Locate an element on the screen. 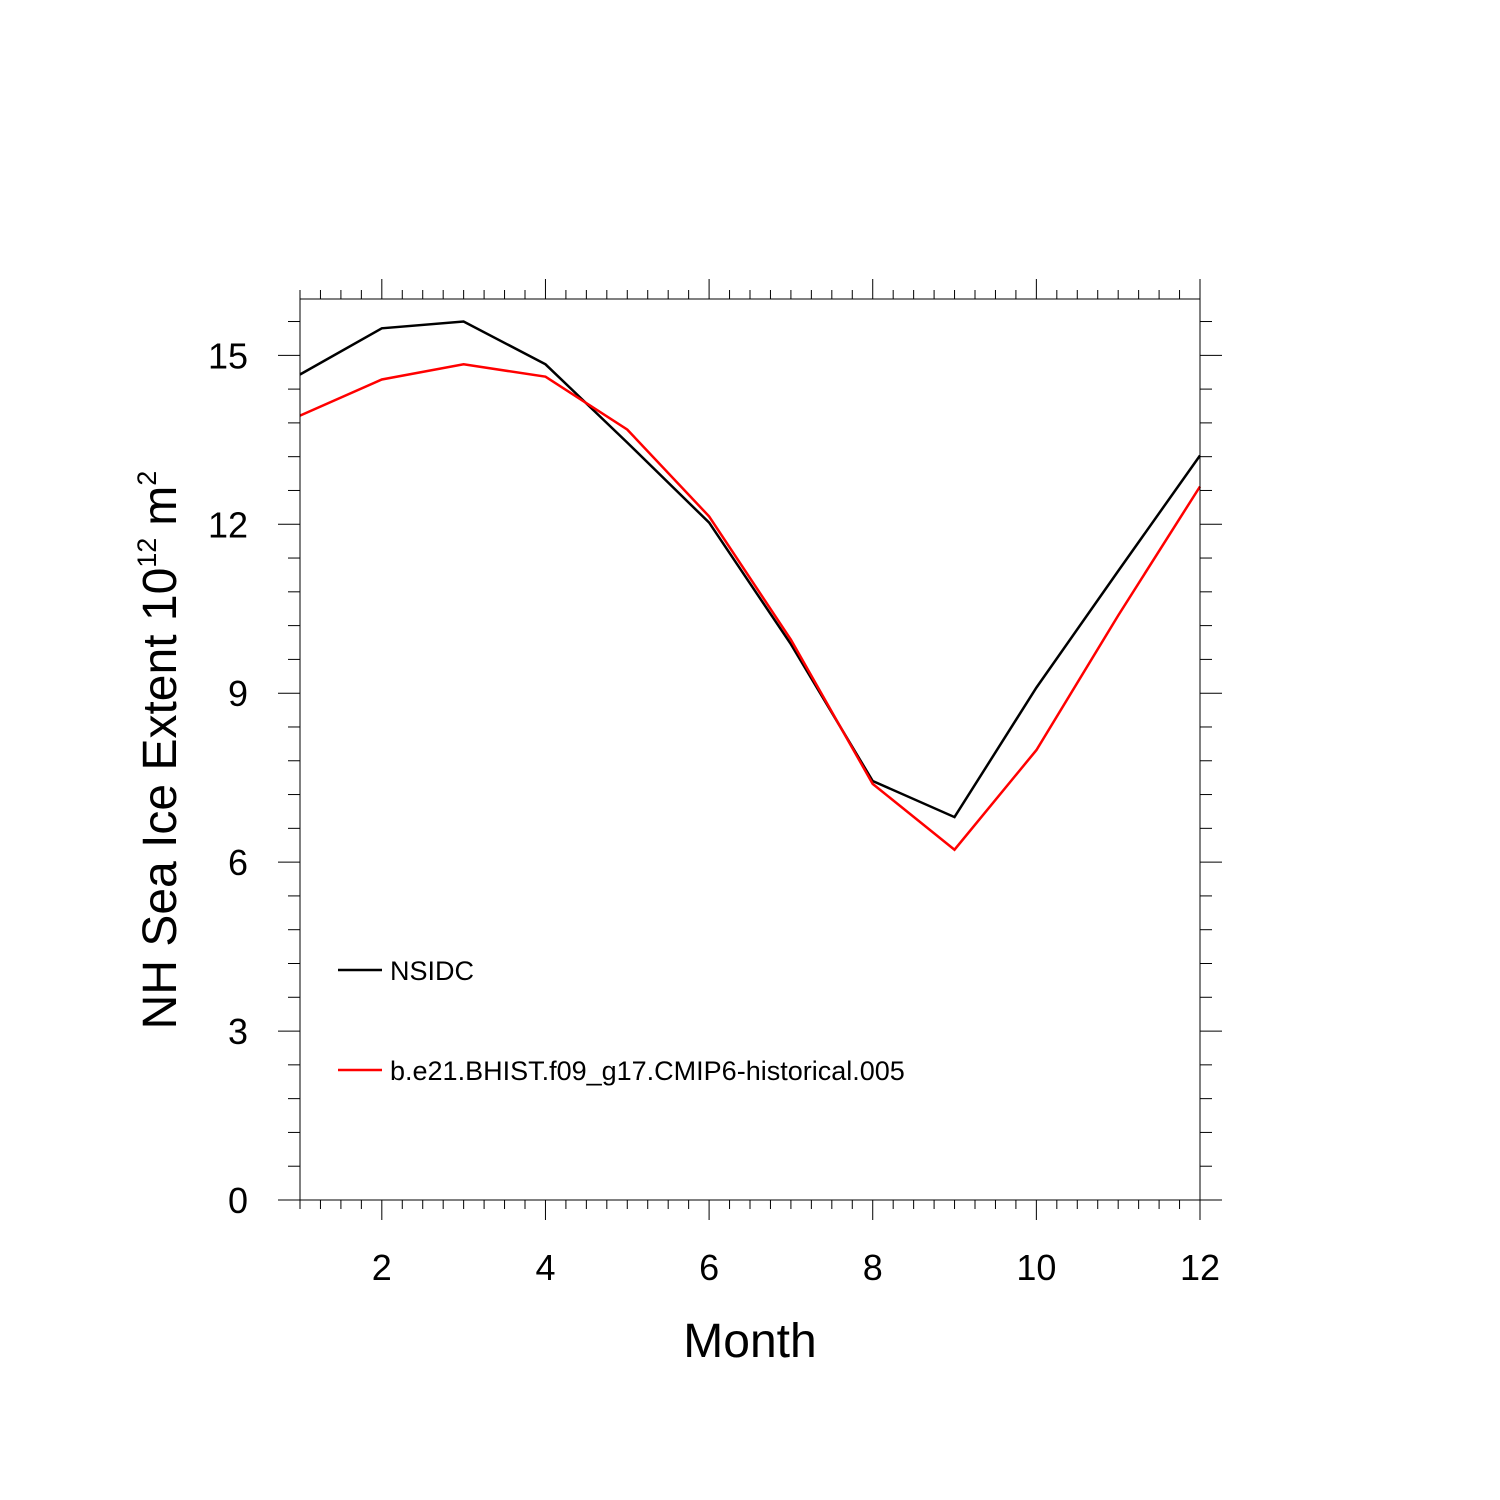 The width and height of the screenshot is (1500, 1500). y-tick-label: 12 is located at coordinates (228, 524).